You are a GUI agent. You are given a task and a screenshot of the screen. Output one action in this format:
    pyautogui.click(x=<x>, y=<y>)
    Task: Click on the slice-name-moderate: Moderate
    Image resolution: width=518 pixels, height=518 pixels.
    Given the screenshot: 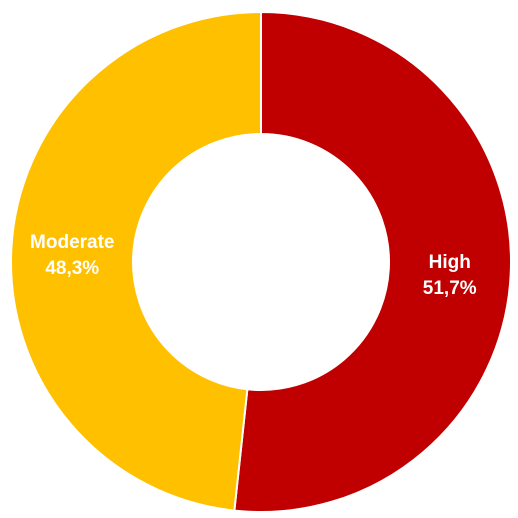 What is the action you would take?
    pyautogui.click(x=72, y=242)
    